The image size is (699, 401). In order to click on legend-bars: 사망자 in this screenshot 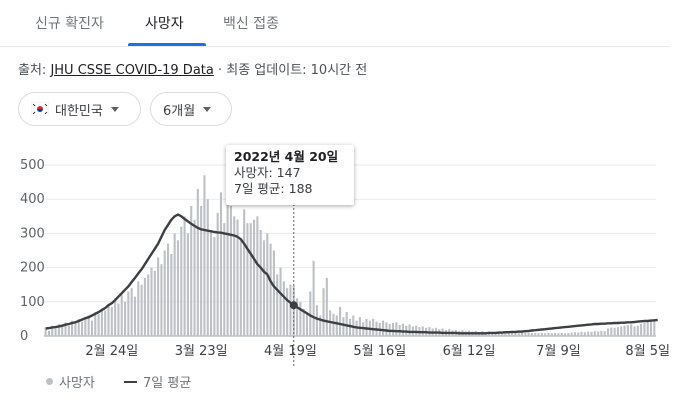, I will do `click(70, 381)`.